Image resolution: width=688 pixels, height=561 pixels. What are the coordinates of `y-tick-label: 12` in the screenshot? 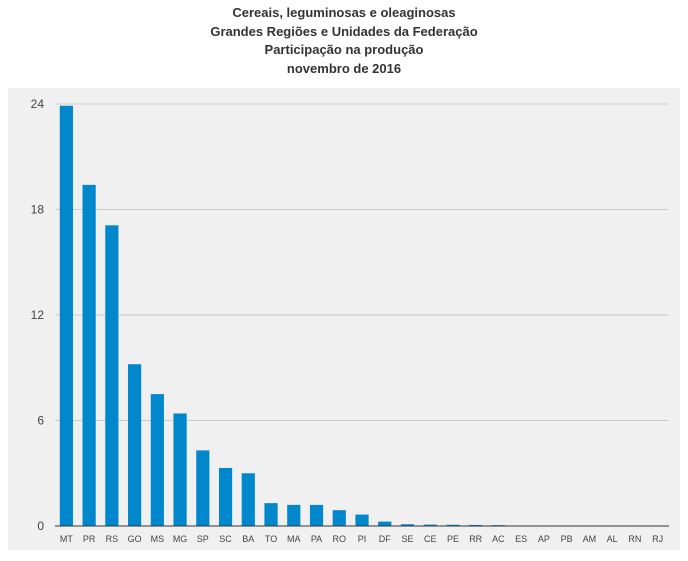 It's located at (38, 315).